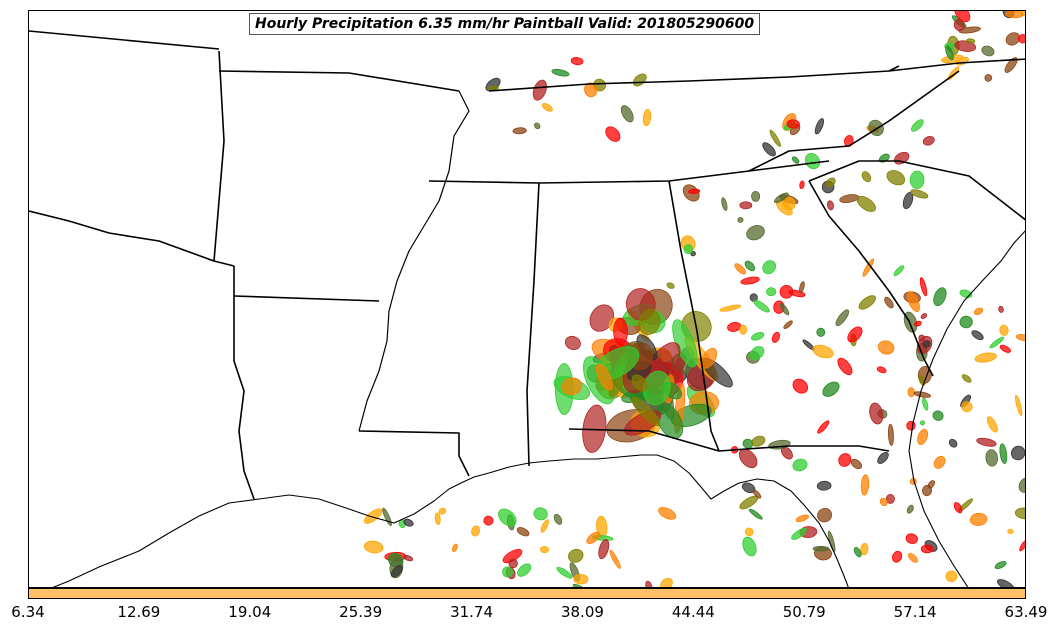 This screenshot has height=633, width=1060. Describe the element at coordinates (250, 612) in the screenshot. I see `colorbar-tick-label: 19.04` at that location.